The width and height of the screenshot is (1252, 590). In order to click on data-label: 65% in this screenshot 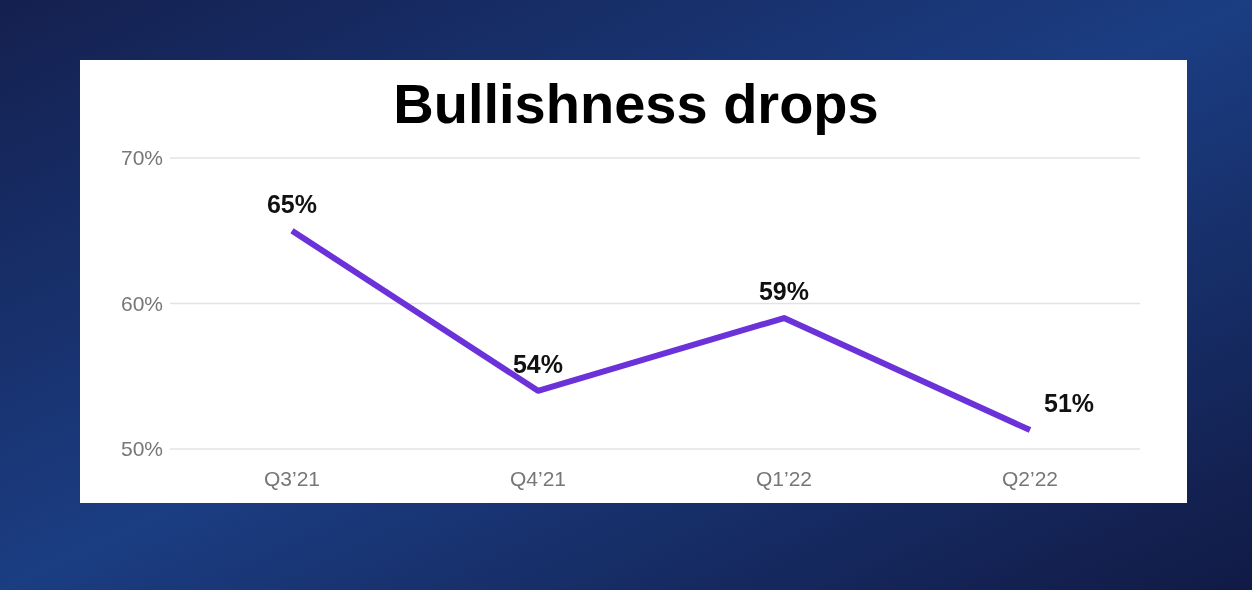, I will do `click(292, 203)`.